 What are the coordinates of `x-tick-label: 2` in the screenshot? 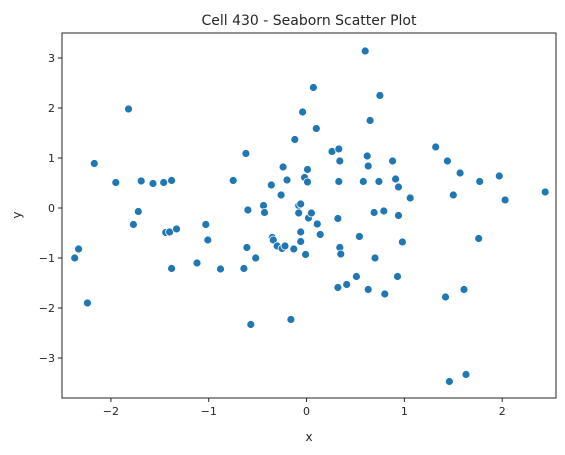 It's located at (502, 411).